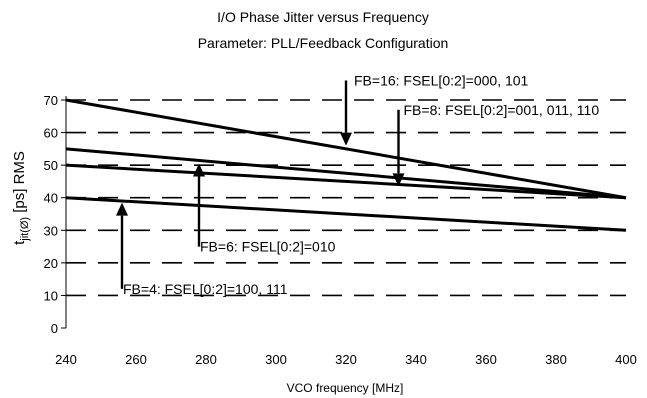 The width and height of the screenshot is (647, 398). I want to click on x-tick-label: 380, so click(556, 359).